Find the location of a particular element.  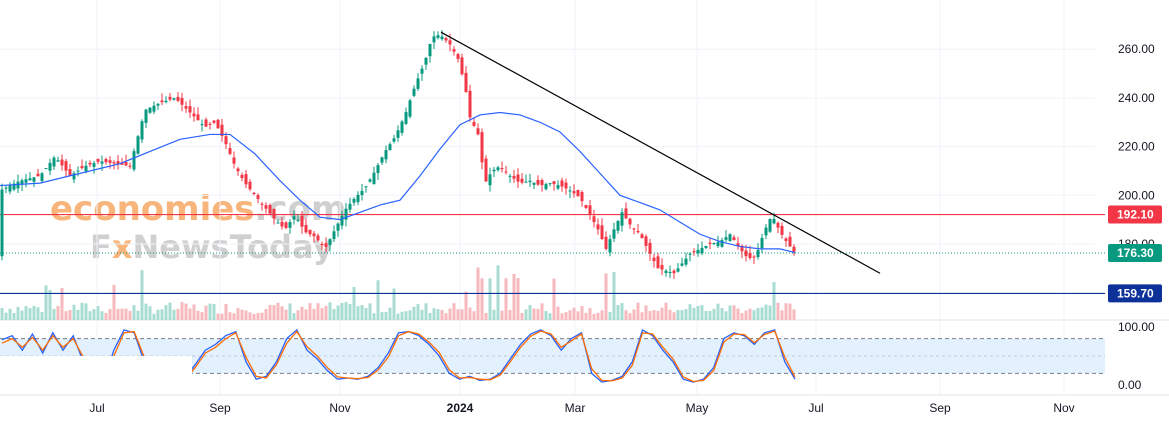

price-tag-label-support: 159.70 is located at coordinates (1135, 293).